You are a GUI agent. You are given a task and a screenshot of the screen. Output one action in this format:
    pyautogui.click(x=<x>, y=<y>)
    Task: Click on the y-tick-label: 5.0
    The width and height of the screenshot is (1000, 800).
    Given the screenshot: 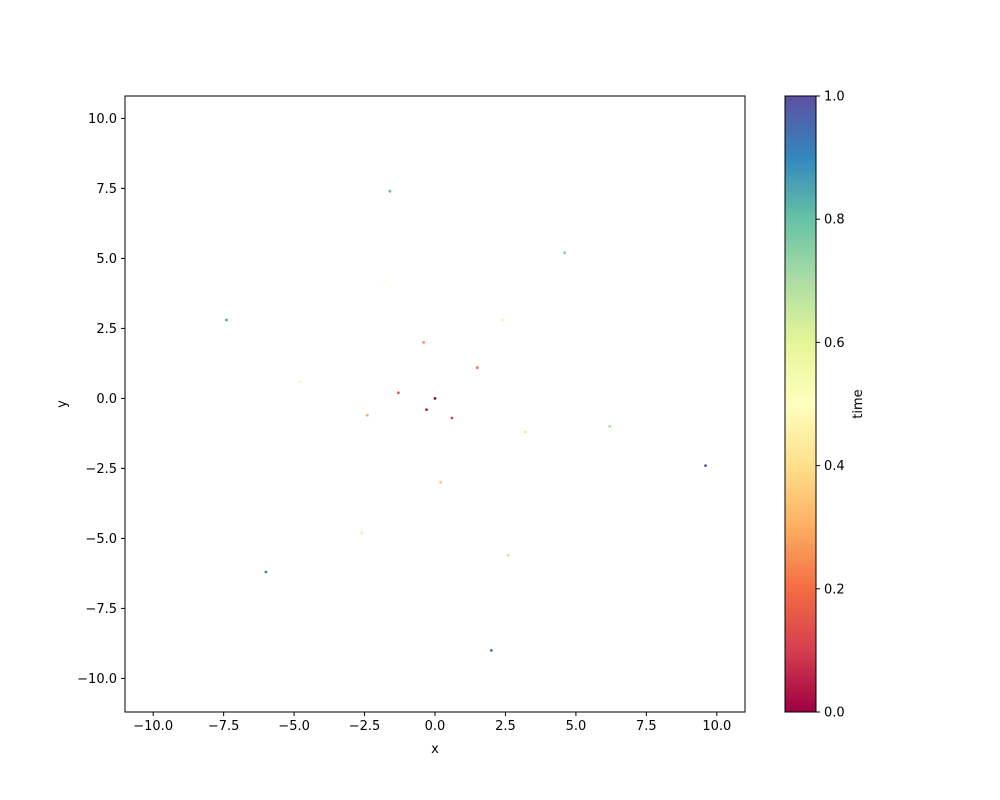 What is the action you would take?
    pyautogui.click(x=106, y=259)
    